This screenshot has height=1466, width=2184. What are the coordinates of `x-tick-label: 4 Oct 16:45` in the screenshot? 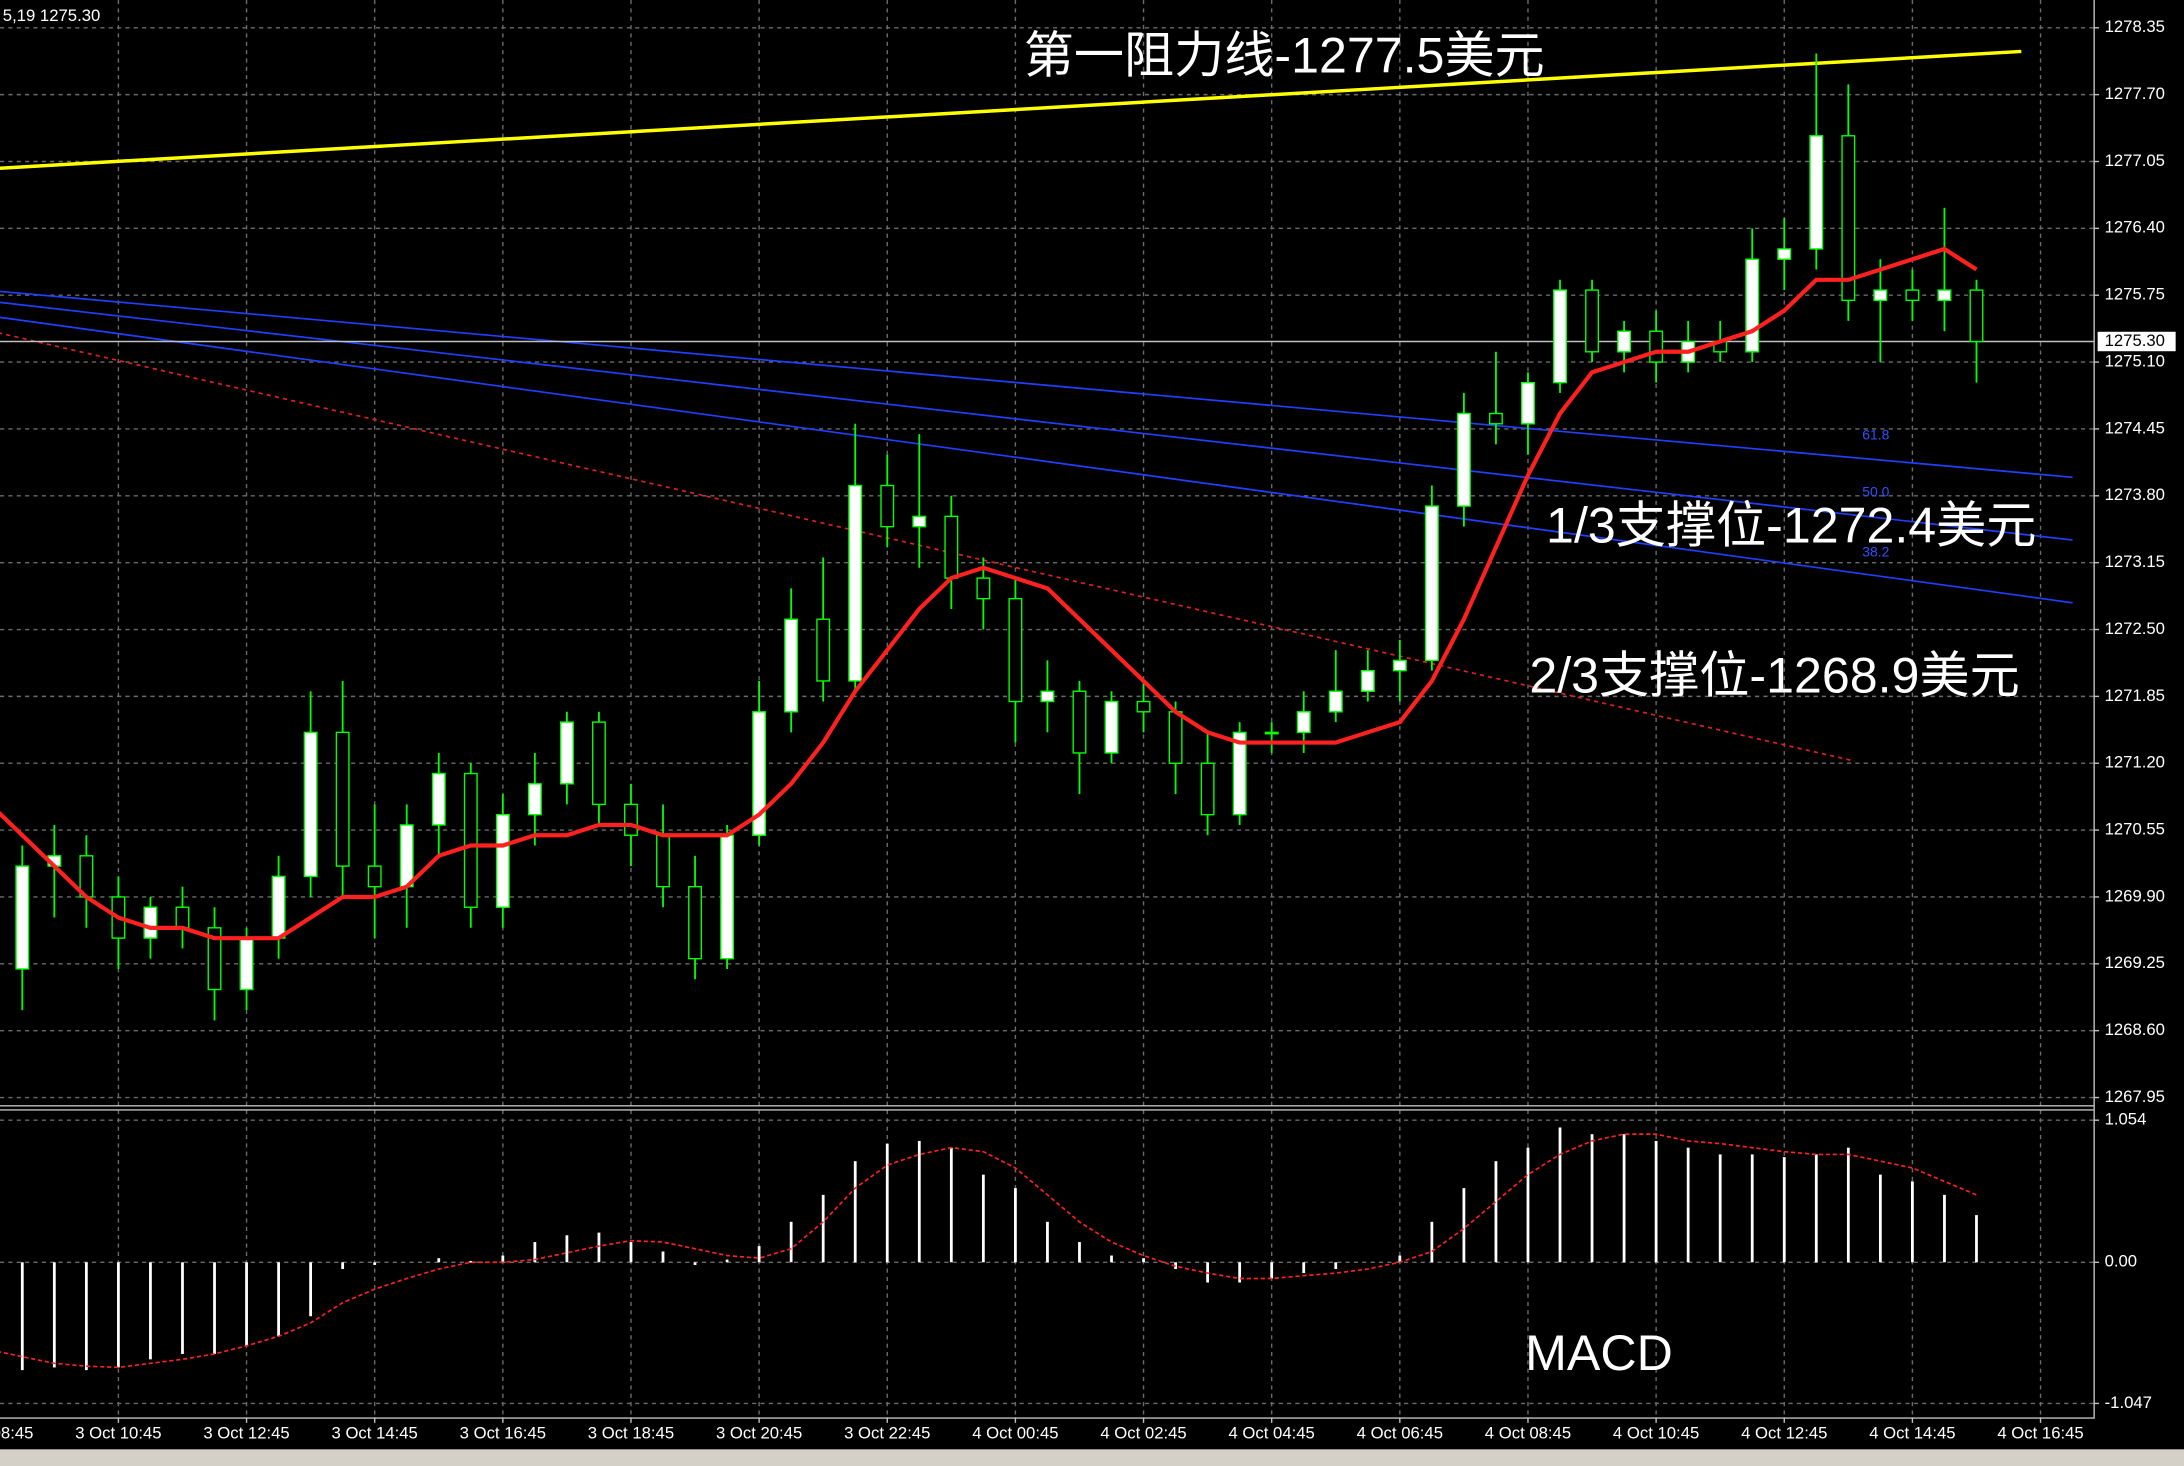 It's located at (2040, 1432).